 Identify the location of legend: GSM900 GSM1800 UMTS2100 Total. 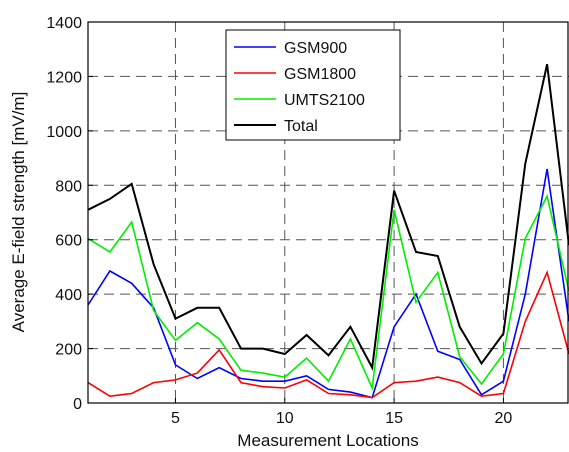
(313, 85).